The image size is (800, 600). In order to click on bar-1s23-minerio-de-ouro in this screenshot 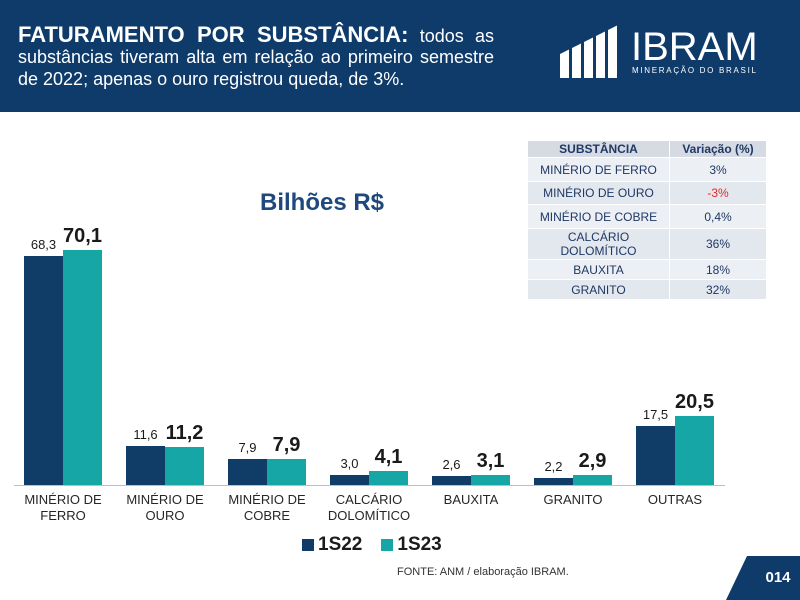, I will do `click(184, 466)`.